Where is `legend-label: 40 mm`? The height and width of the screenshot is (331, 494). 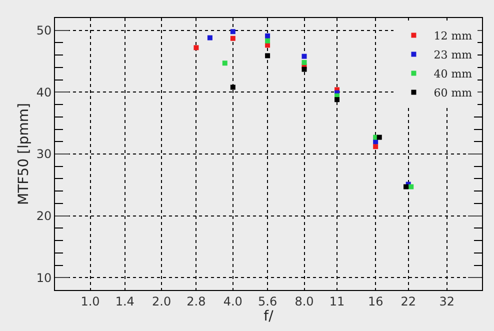 legend-label: 40 mm is located at coordinates (453, 74).